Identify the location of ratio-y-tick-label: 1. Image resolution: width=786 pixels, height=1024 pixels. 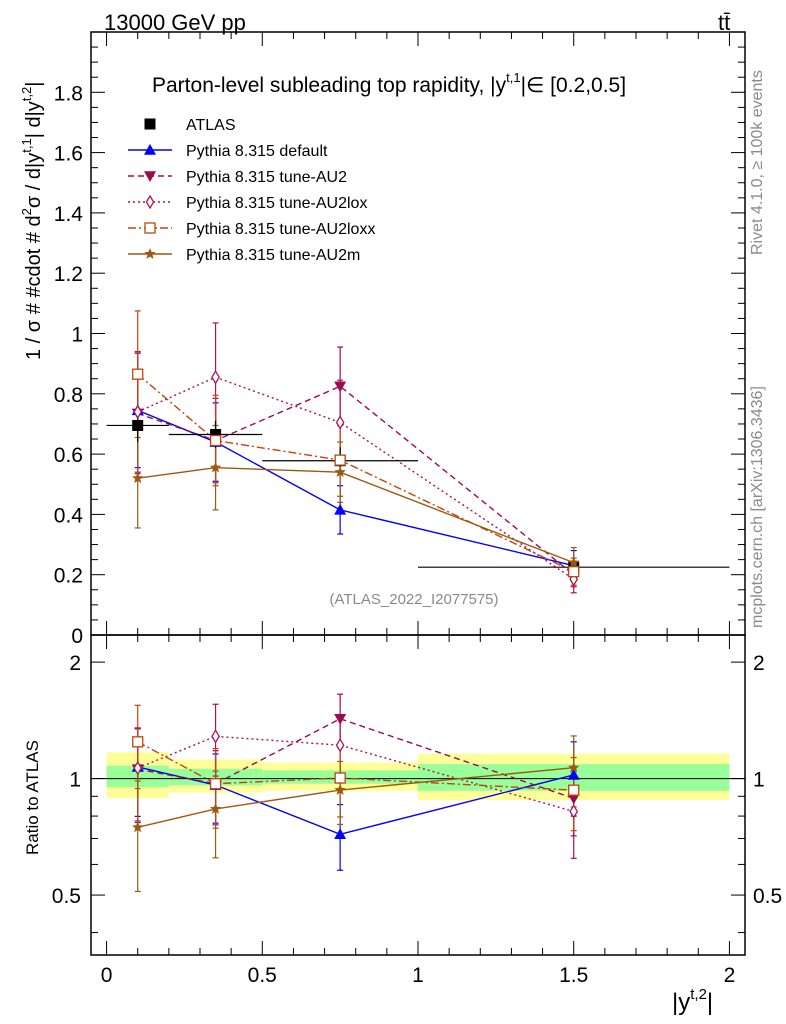
(75, 780).